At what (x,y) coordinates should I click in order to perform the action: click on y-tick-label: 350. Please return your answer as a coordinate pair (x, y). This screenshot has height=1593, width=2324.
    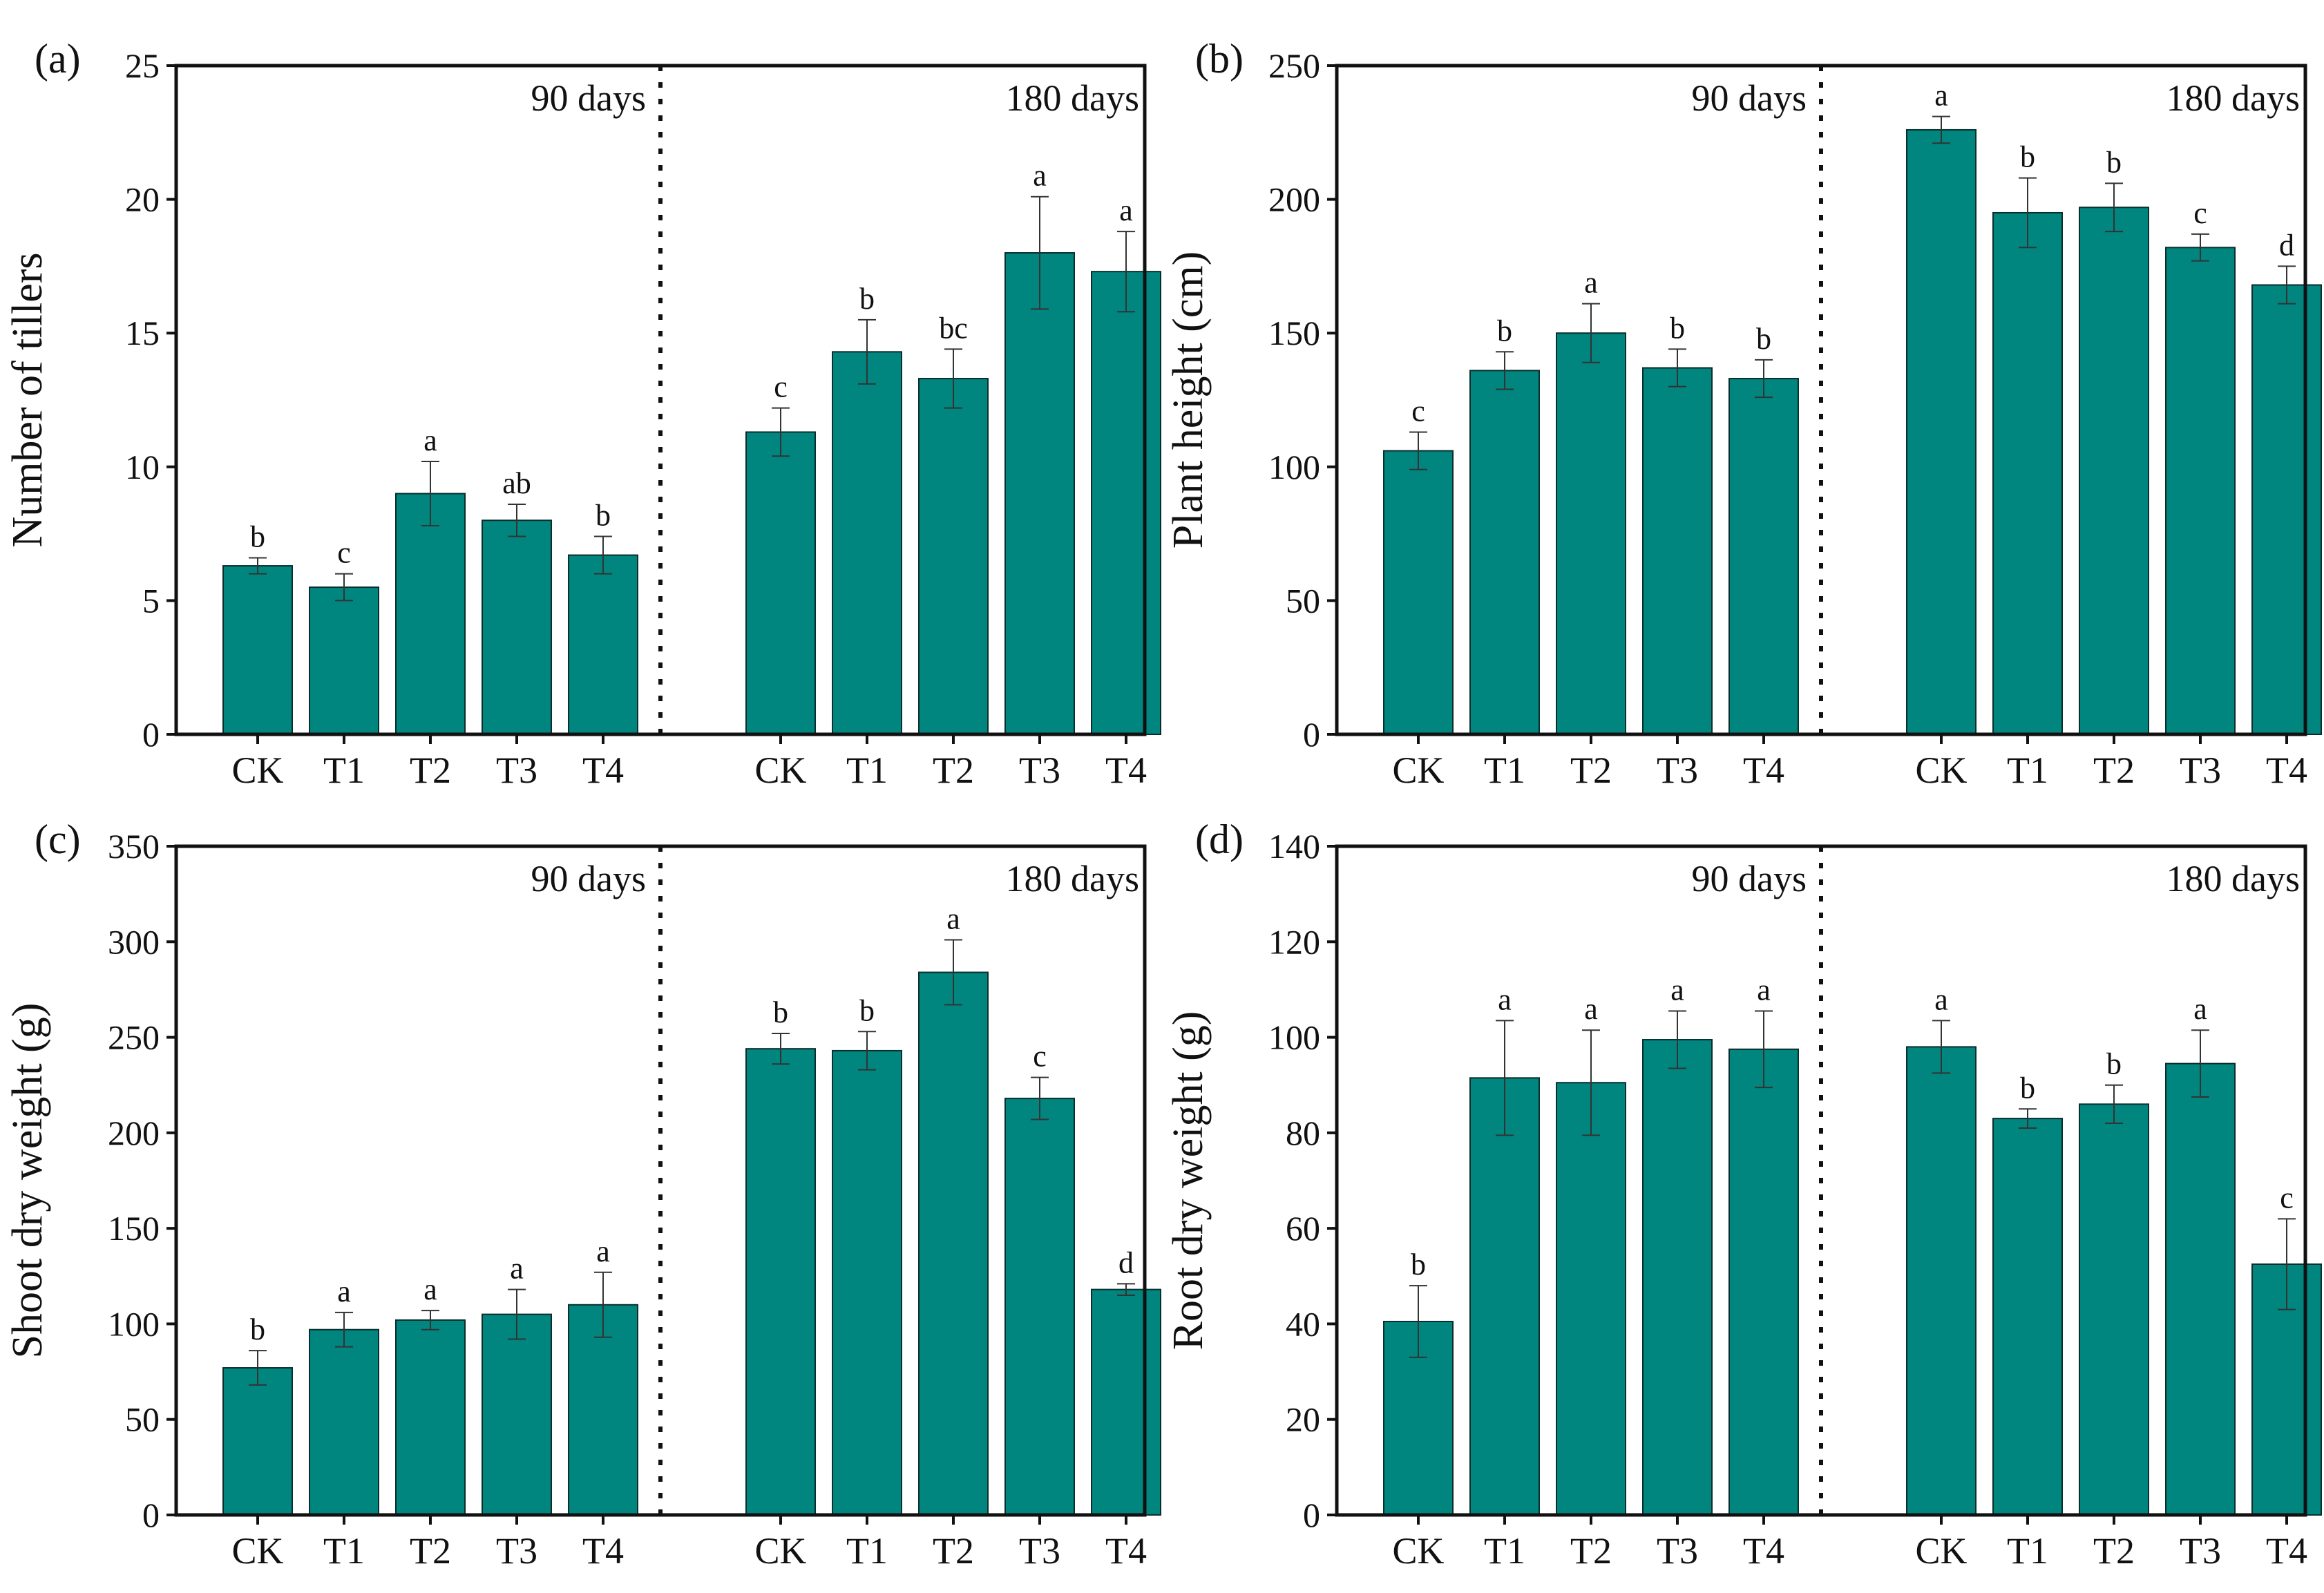
    Looking at the image, I should click on (134, 847).